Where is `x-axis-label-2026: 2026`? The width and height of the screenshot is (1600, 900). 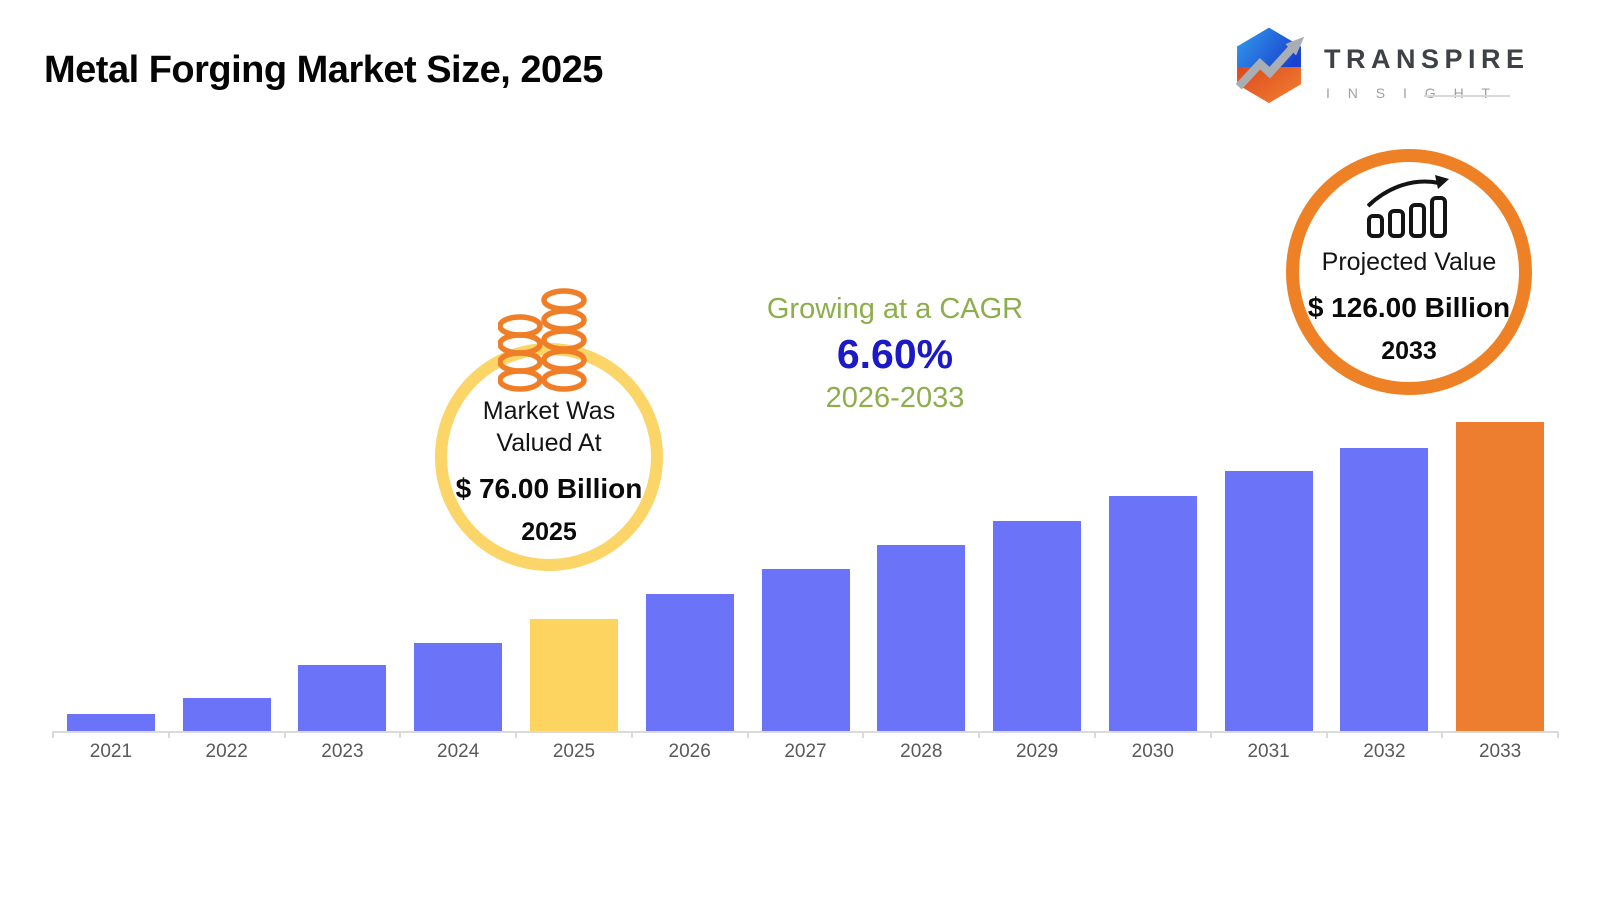 x-axis-label-2026: 2026 is located at coordinates (689, 751).